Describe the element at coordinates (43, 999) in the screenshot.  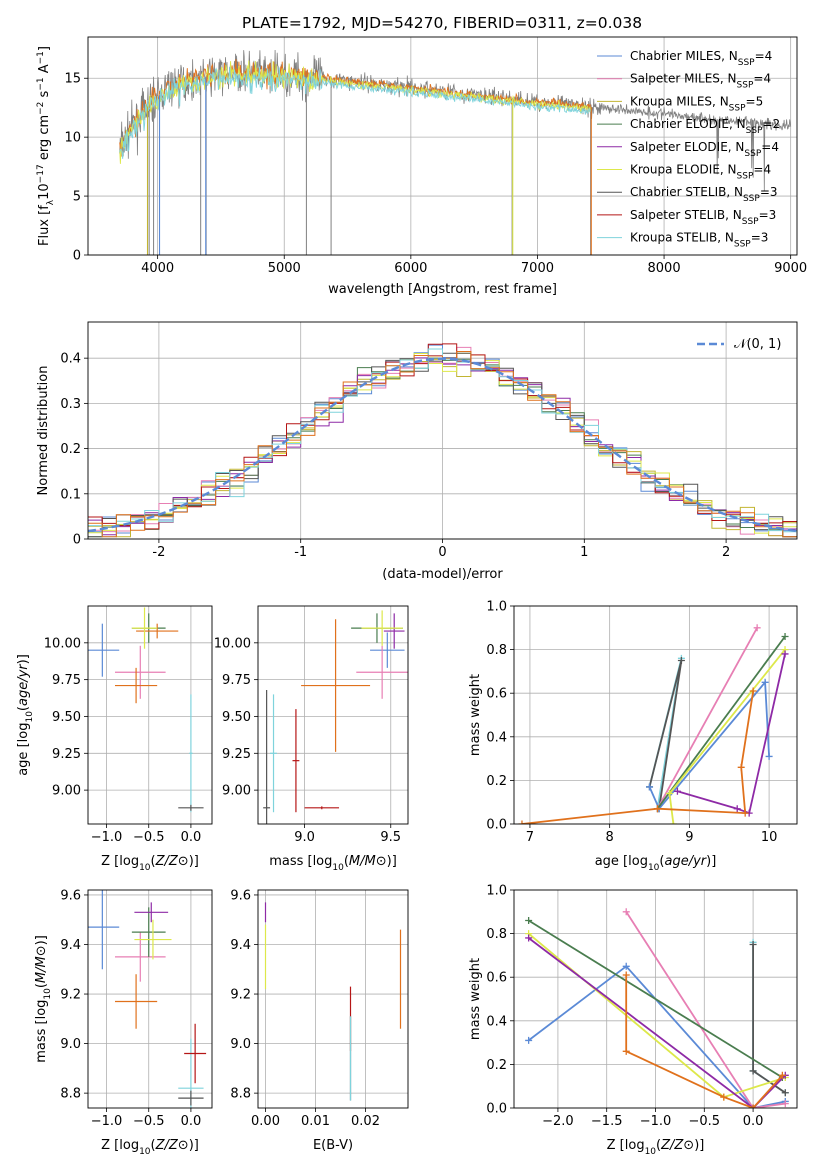
I see `y-axis-label: mass [log10(M/M⊙)]` at that location.